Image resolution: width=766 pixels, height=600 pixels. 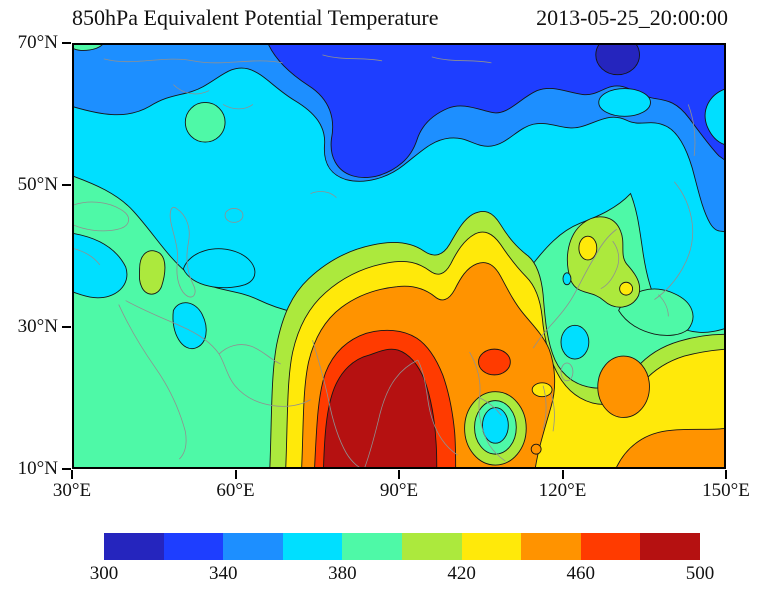 What do you see at coordinates (323, 194) in the screenshot?
I see `lake-balkhash` at bounding box center [323, 194].